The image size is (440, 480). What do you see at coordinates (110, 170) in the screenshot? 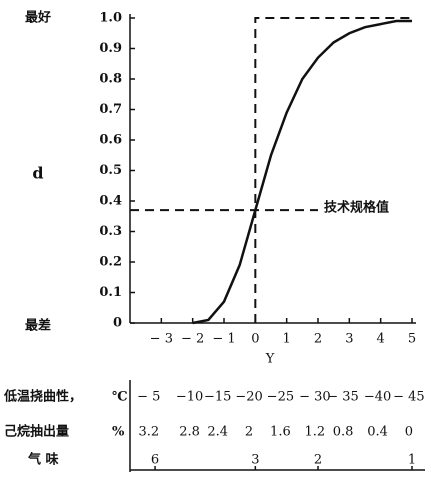
I see `y-tick-label: 0.5` at bounding box center [110, 170].